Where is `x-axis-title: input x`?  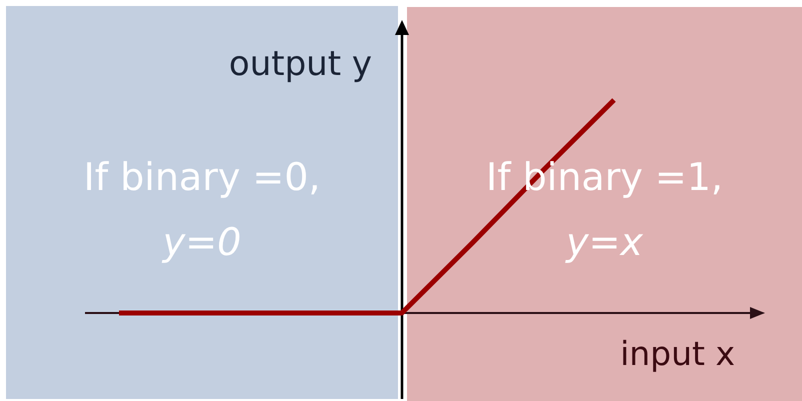
x-axis-title: input x is located at coordinates (677, 353).